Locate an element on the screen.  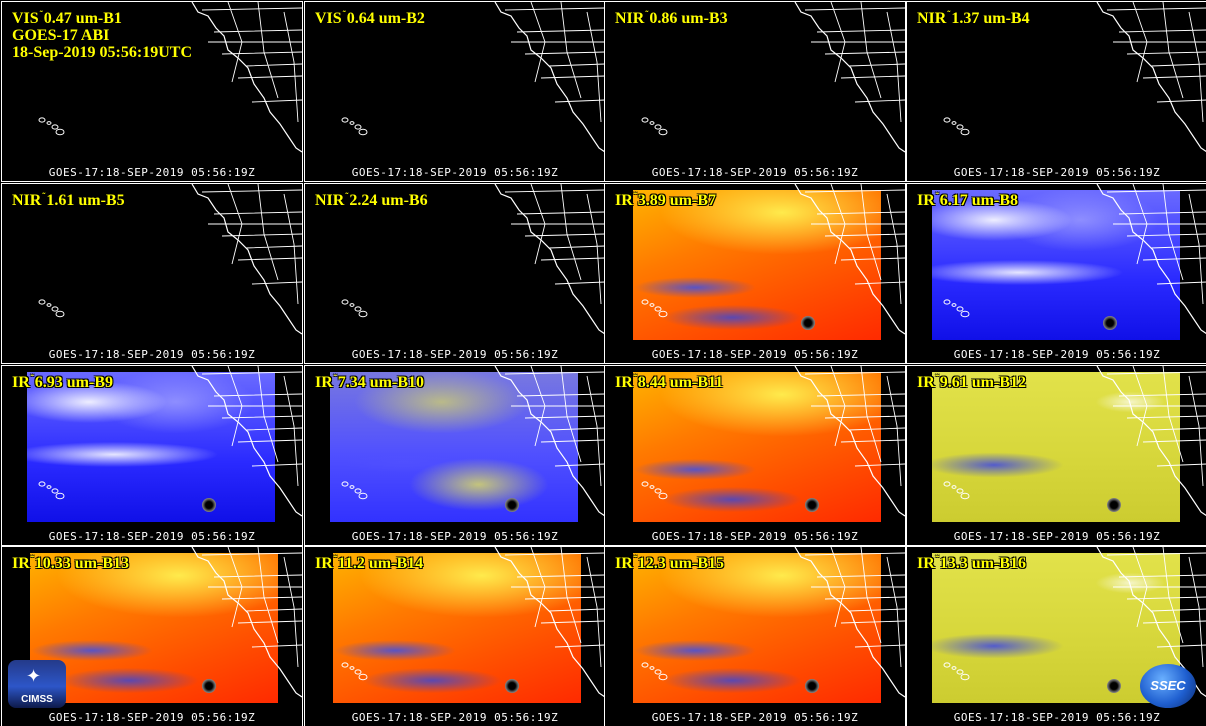
band-wavelength: 11.2 um-B14 is located at coordinates (380, 563).